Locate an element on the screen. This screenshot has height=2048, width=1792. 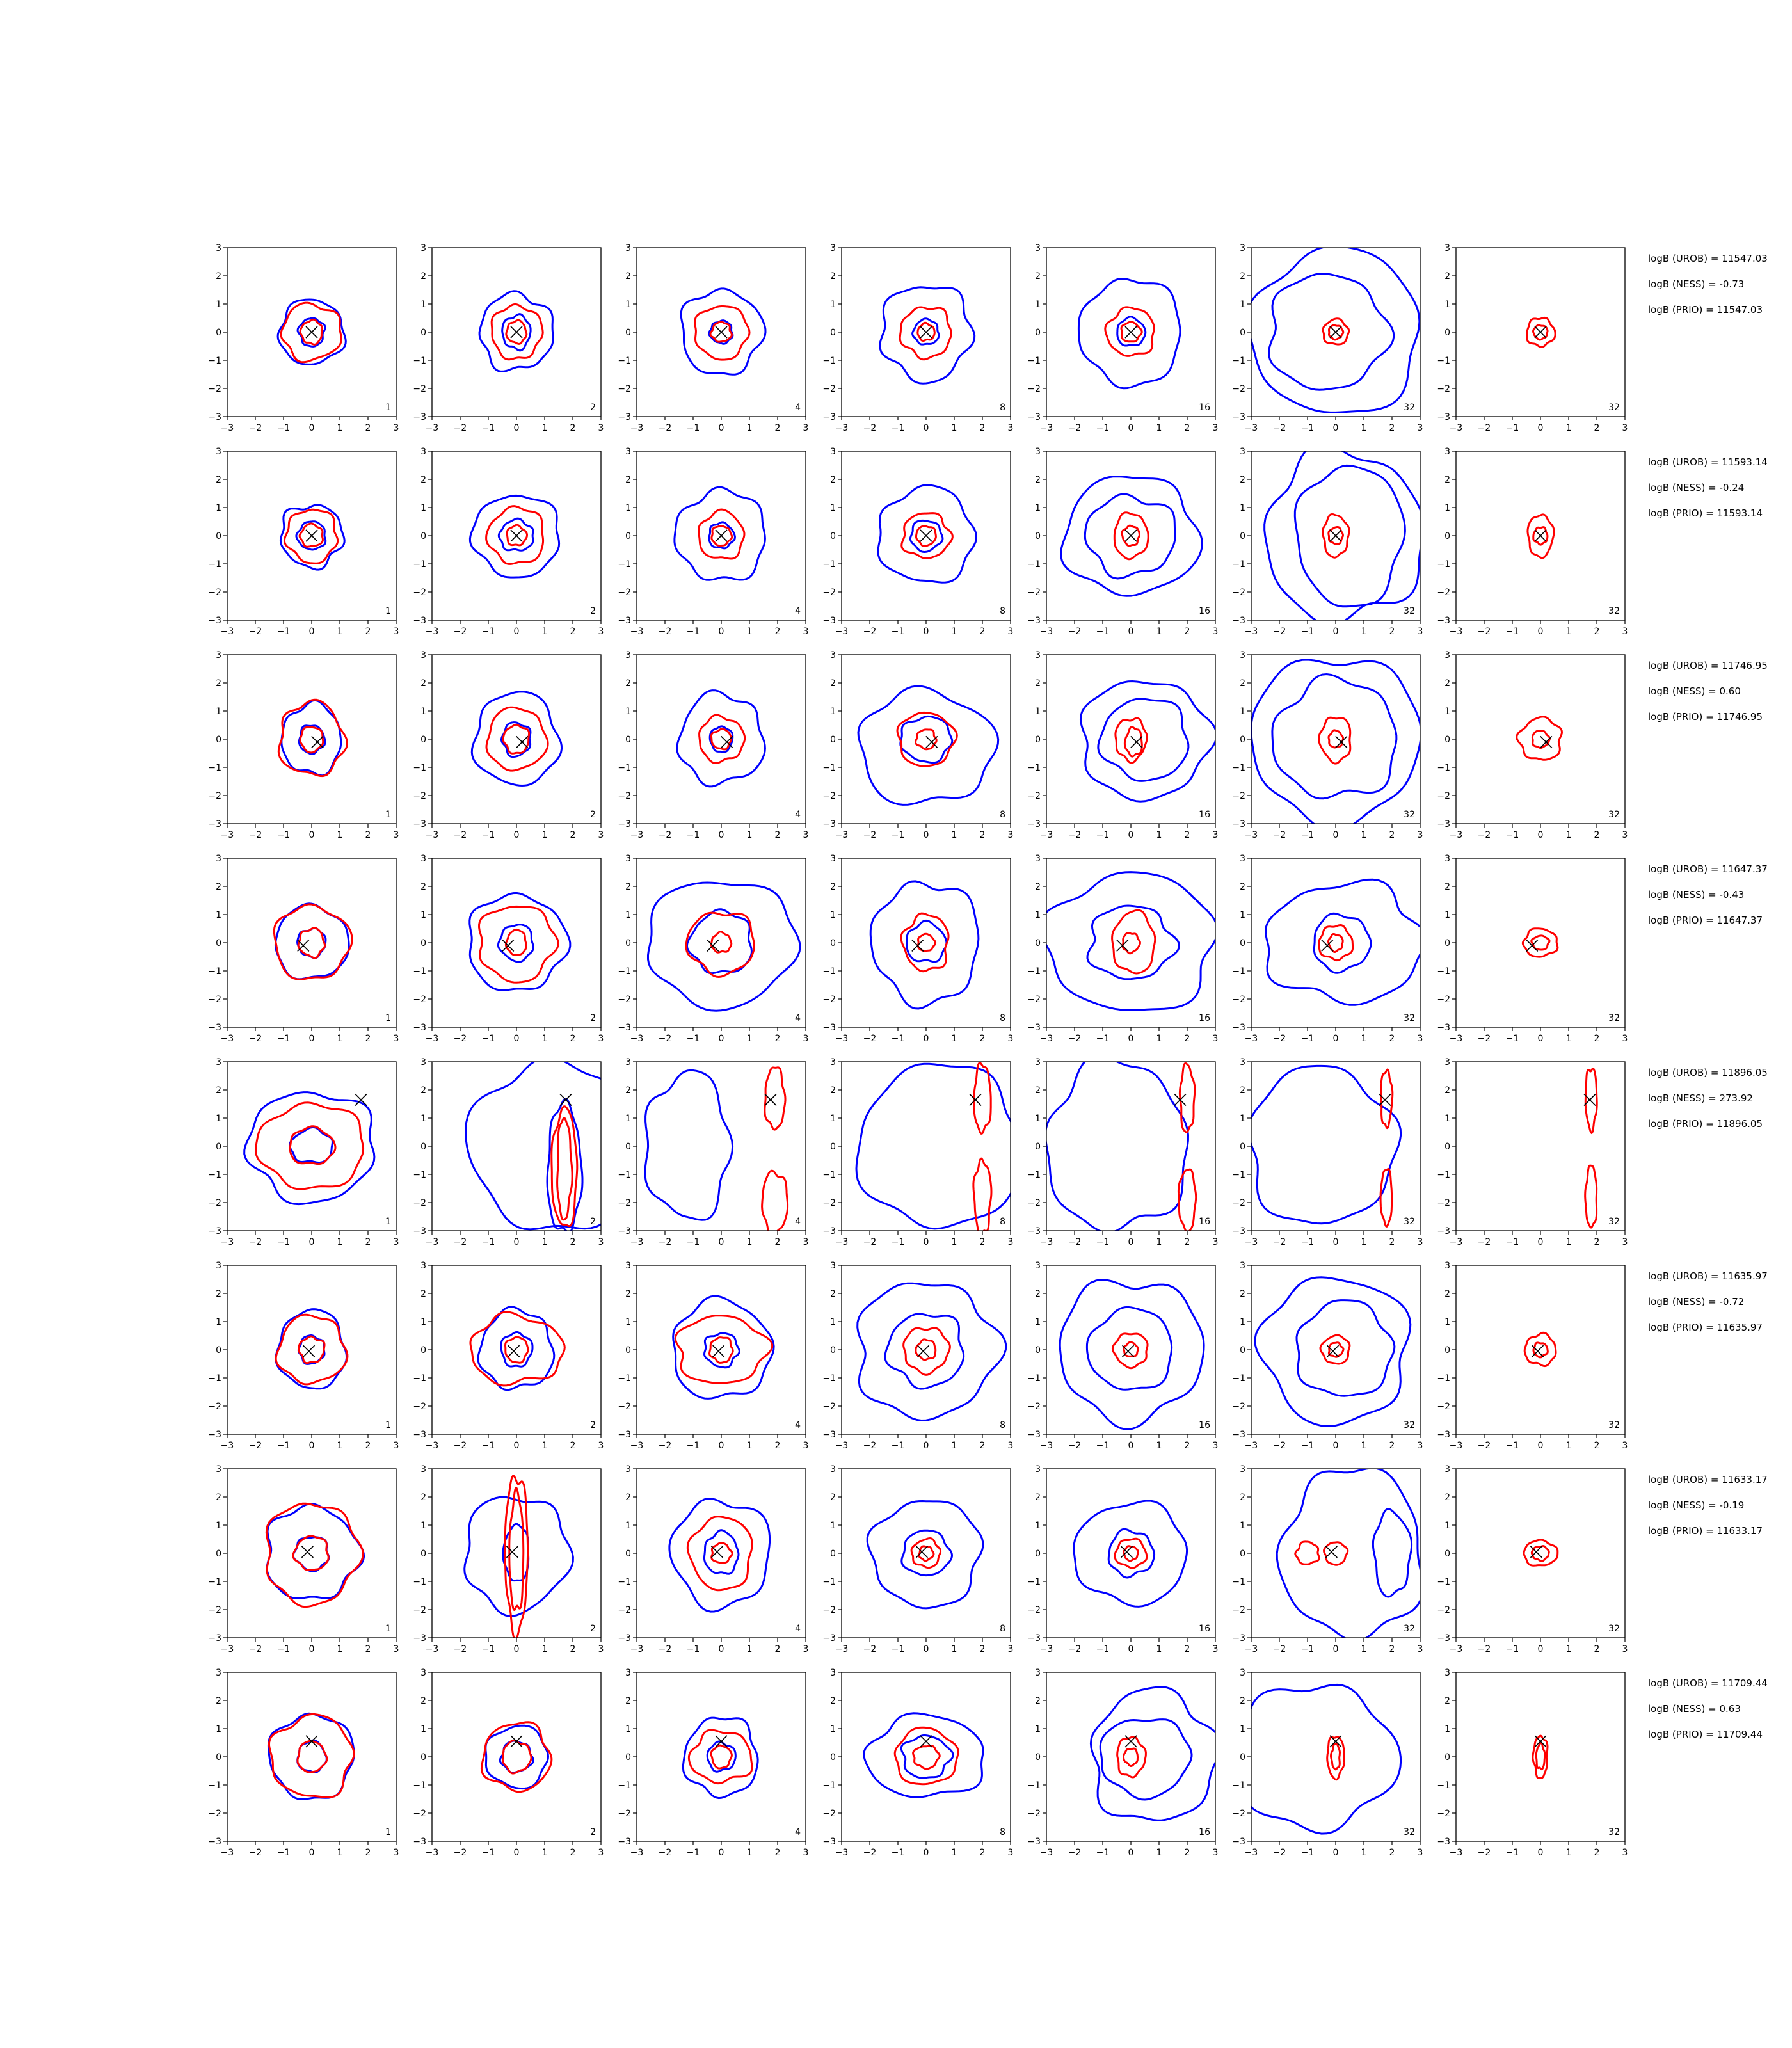
logb-stat-2: logB (NESS) = -0.72 is located at coordinates (1696, 1302).